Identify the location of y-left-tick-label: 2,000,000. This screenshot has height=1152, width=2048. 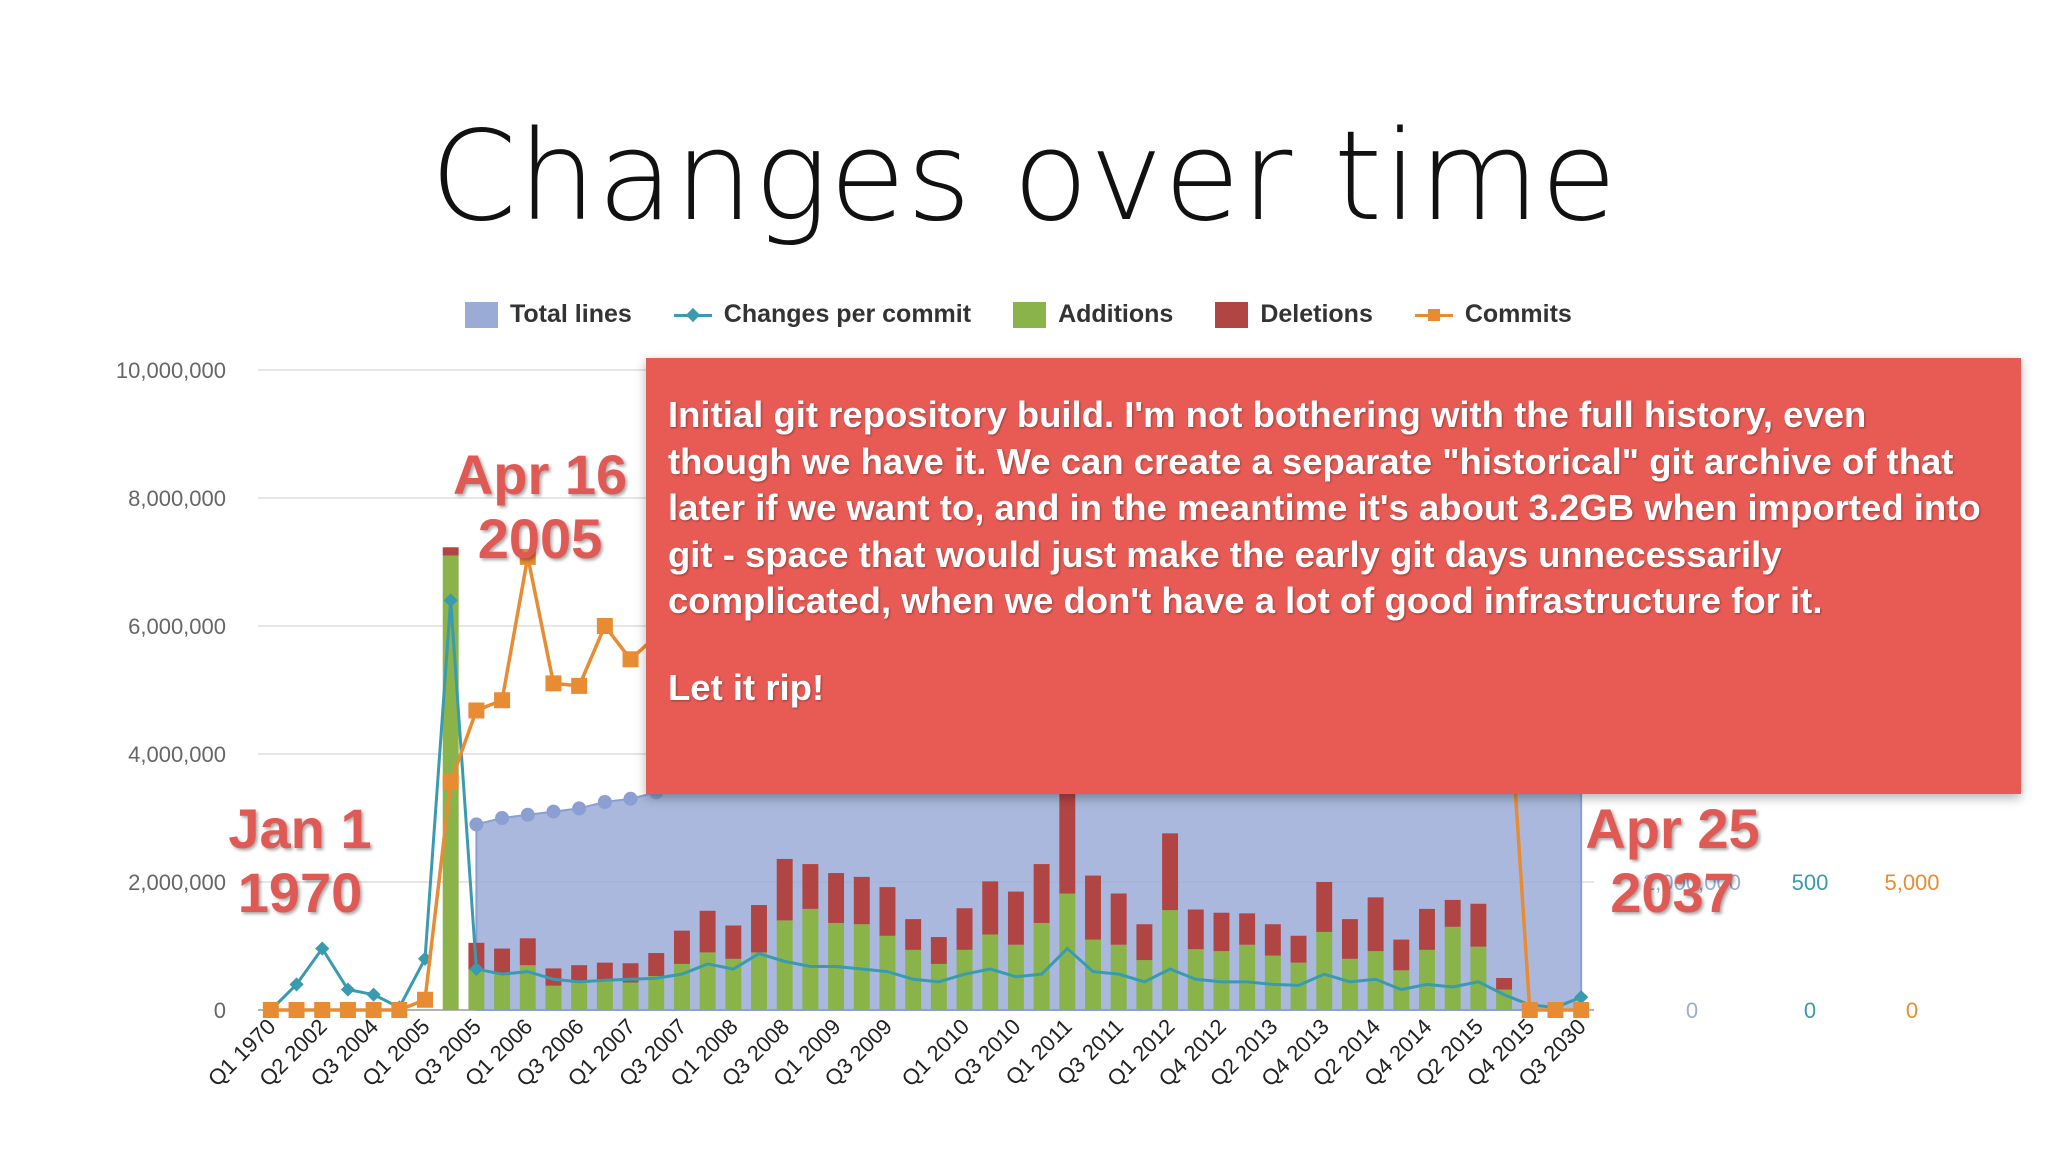
(177, 882).